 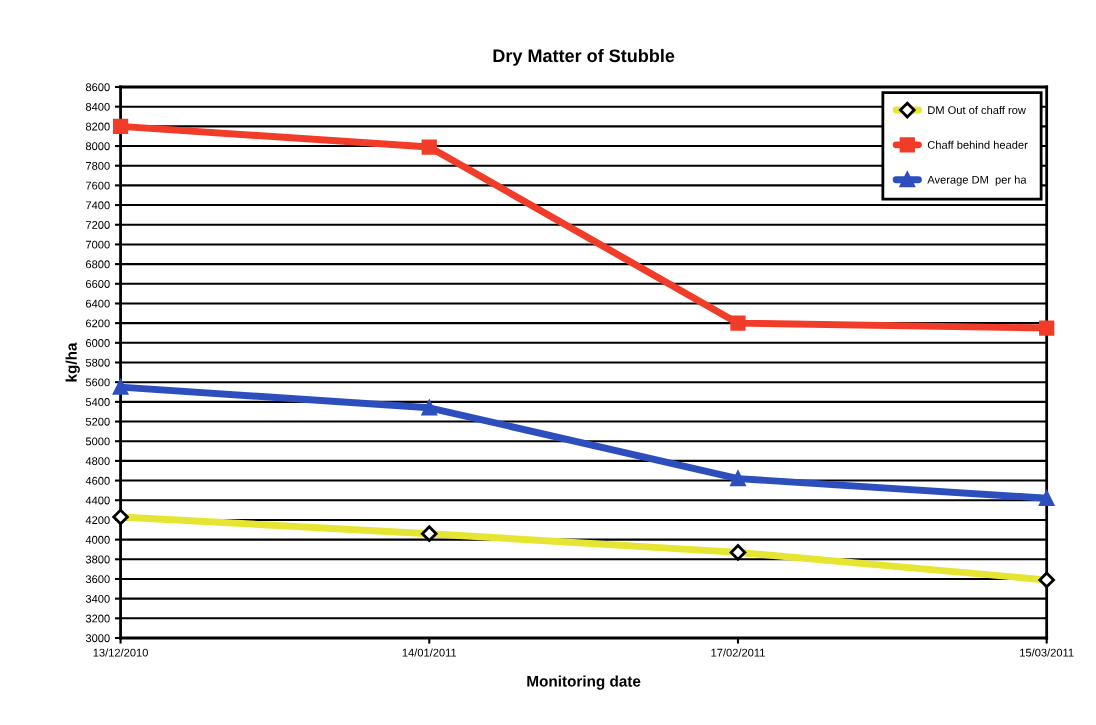 I want to click on y-tick-label: 8200, so click(x=97, y=126).